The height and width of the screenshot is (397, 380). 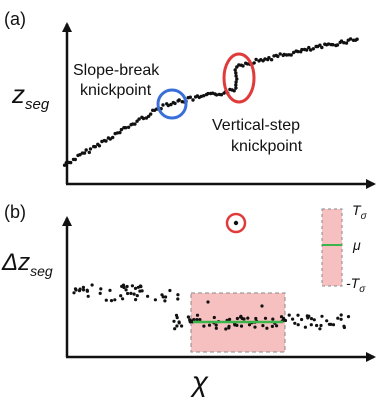 I want to click on panel-a-label: (a), so click(x=15, y=19).